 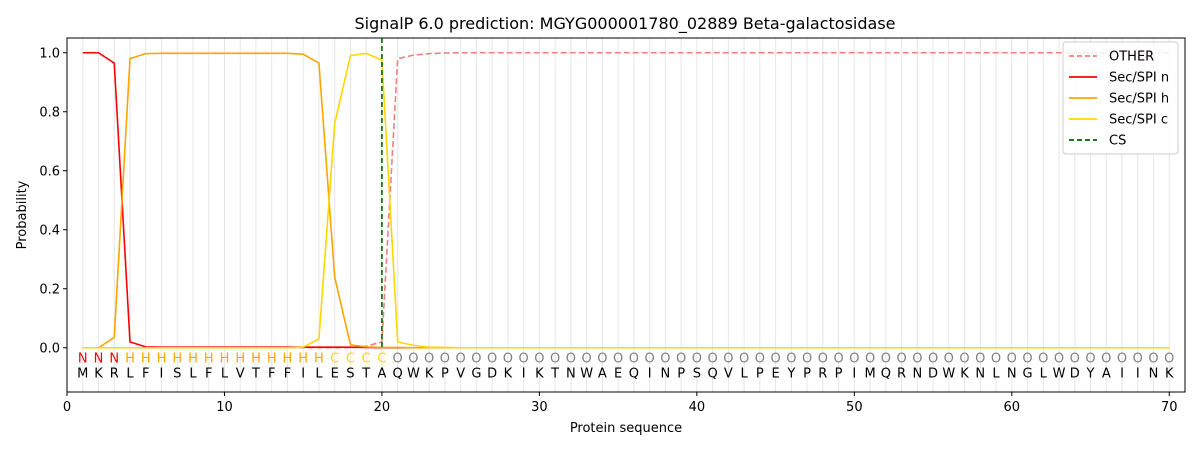 I want to click on legend: OTHER Sec/SPI n Sec/SPI h Sec/SPI c CS, so click(x=1120, y=98).